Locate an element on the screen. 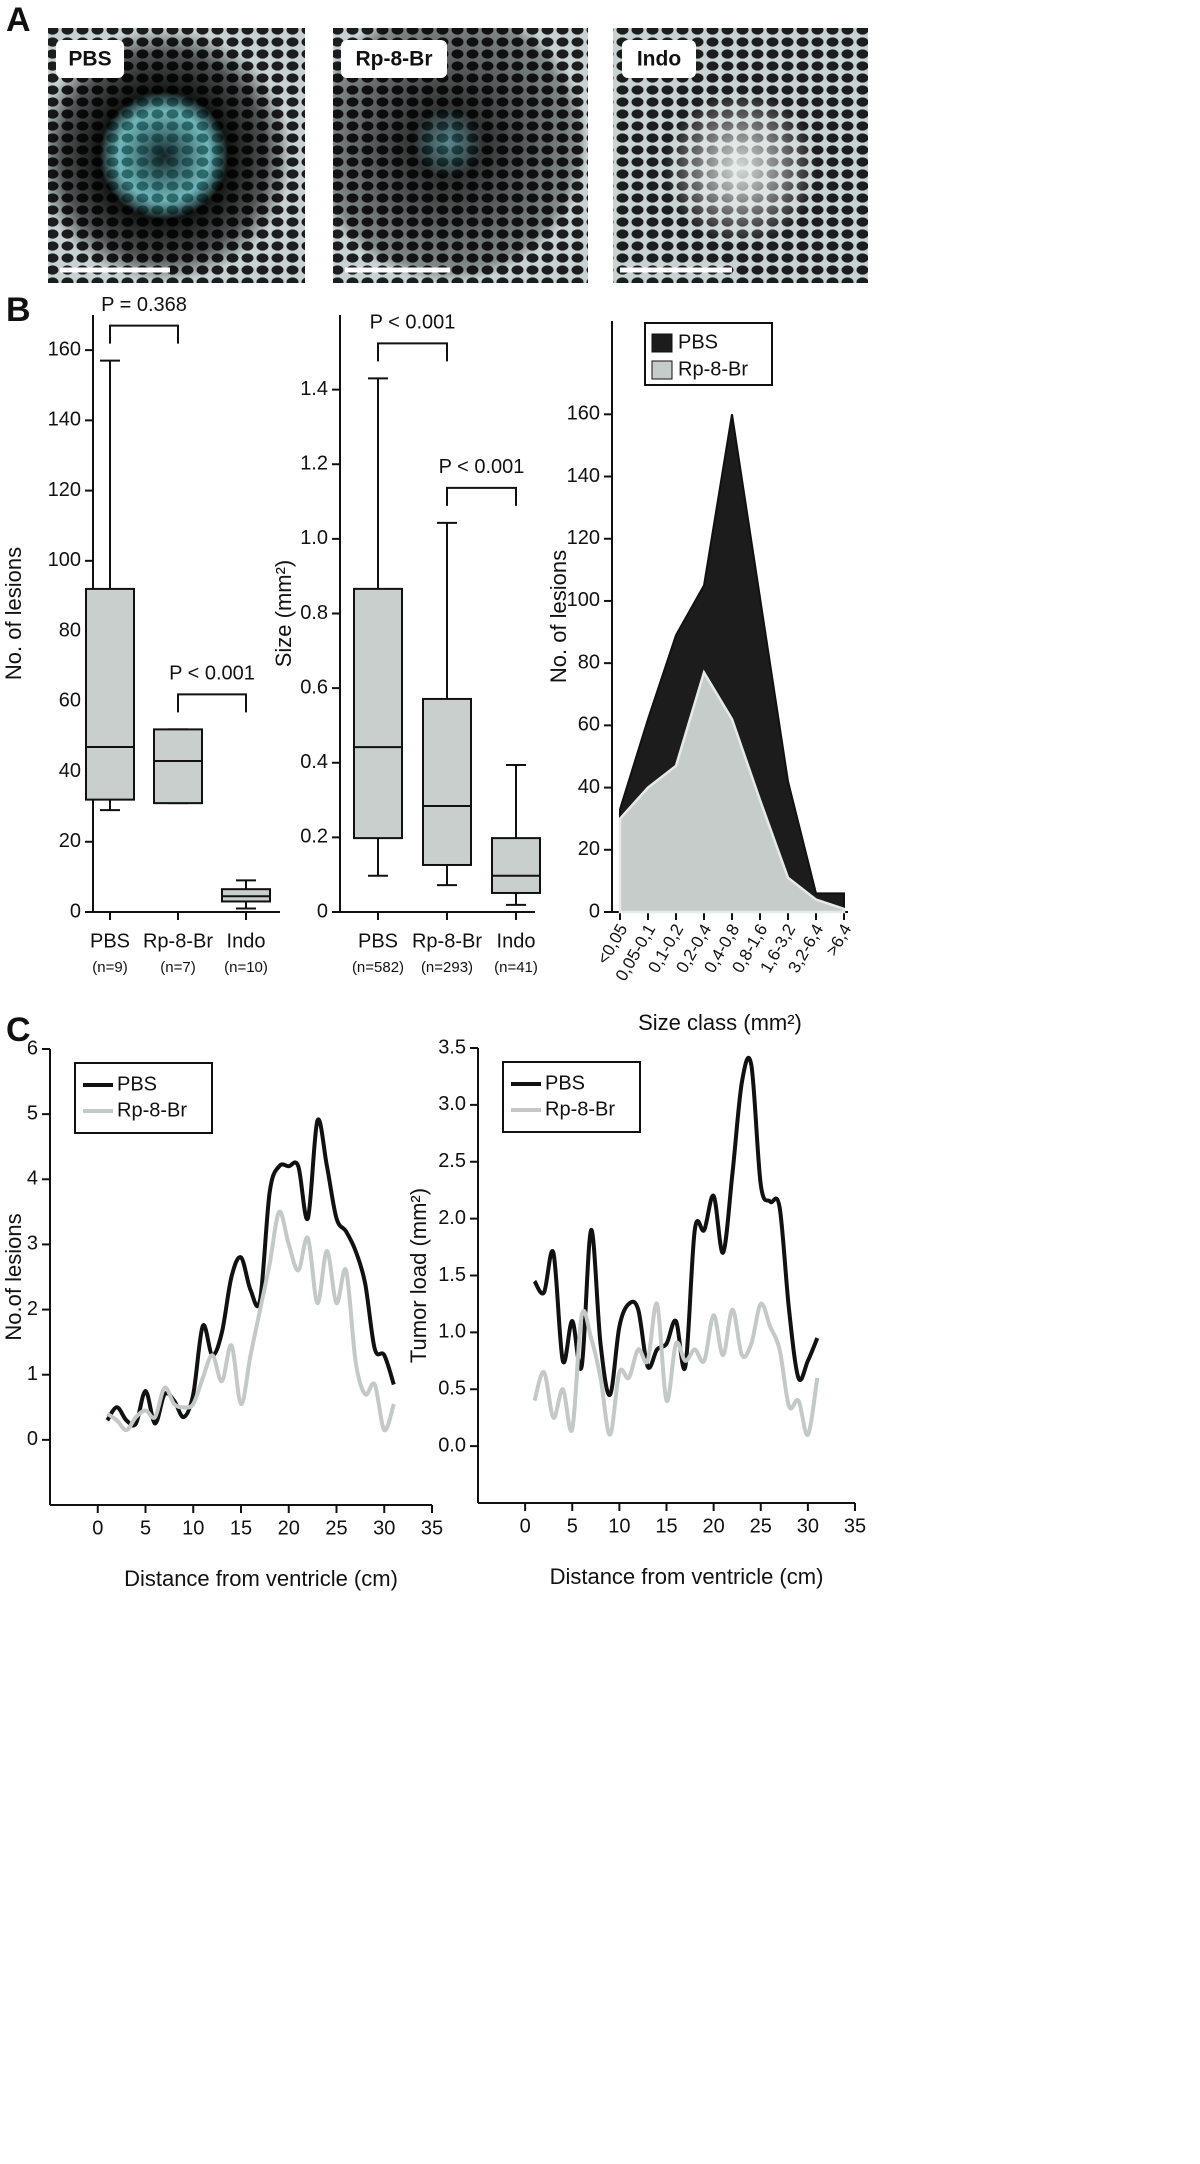  y-tick-label: 1.2 is located at coordinates (314, 464).